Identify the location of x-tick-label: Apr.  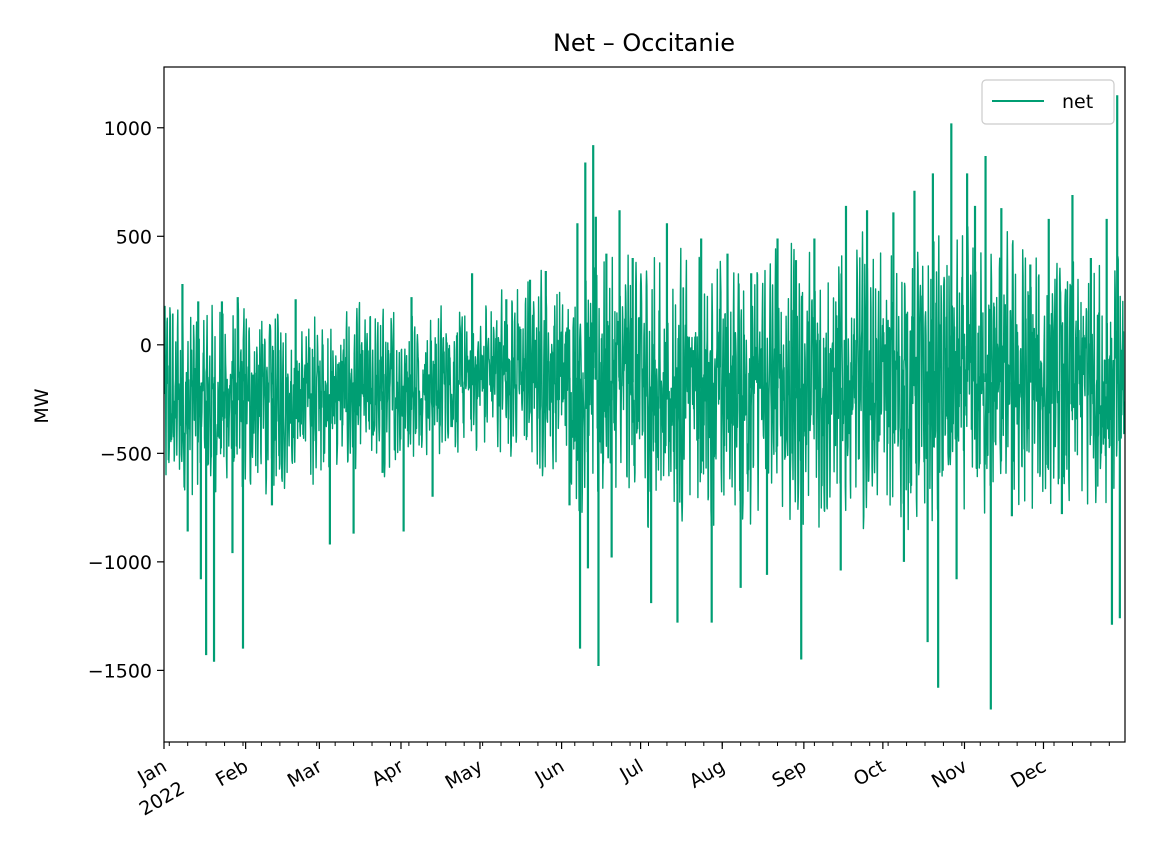
(388, 773).